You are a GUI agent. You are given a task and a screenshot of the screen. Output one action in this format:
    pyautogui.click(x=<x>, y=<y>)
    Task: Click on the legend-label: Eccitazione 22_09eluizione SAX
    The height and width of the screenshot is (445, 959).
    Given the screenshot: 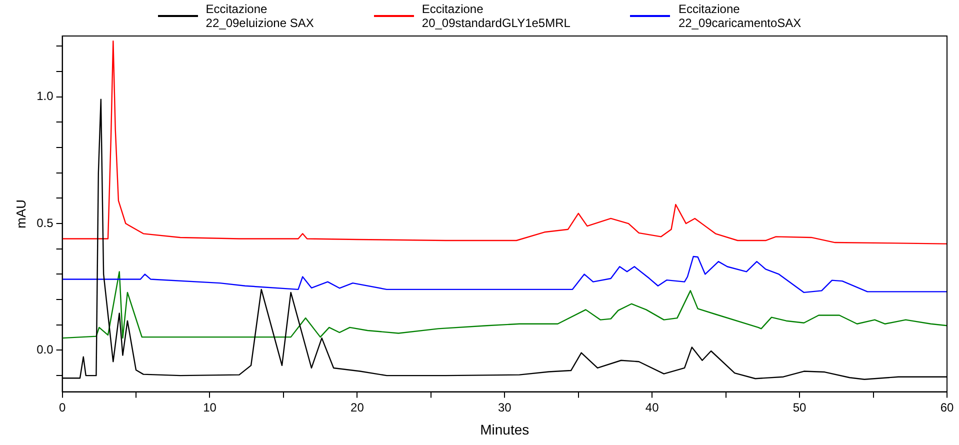 What is the action you would take?
    pyautogui.click(x=260, y=16)
    